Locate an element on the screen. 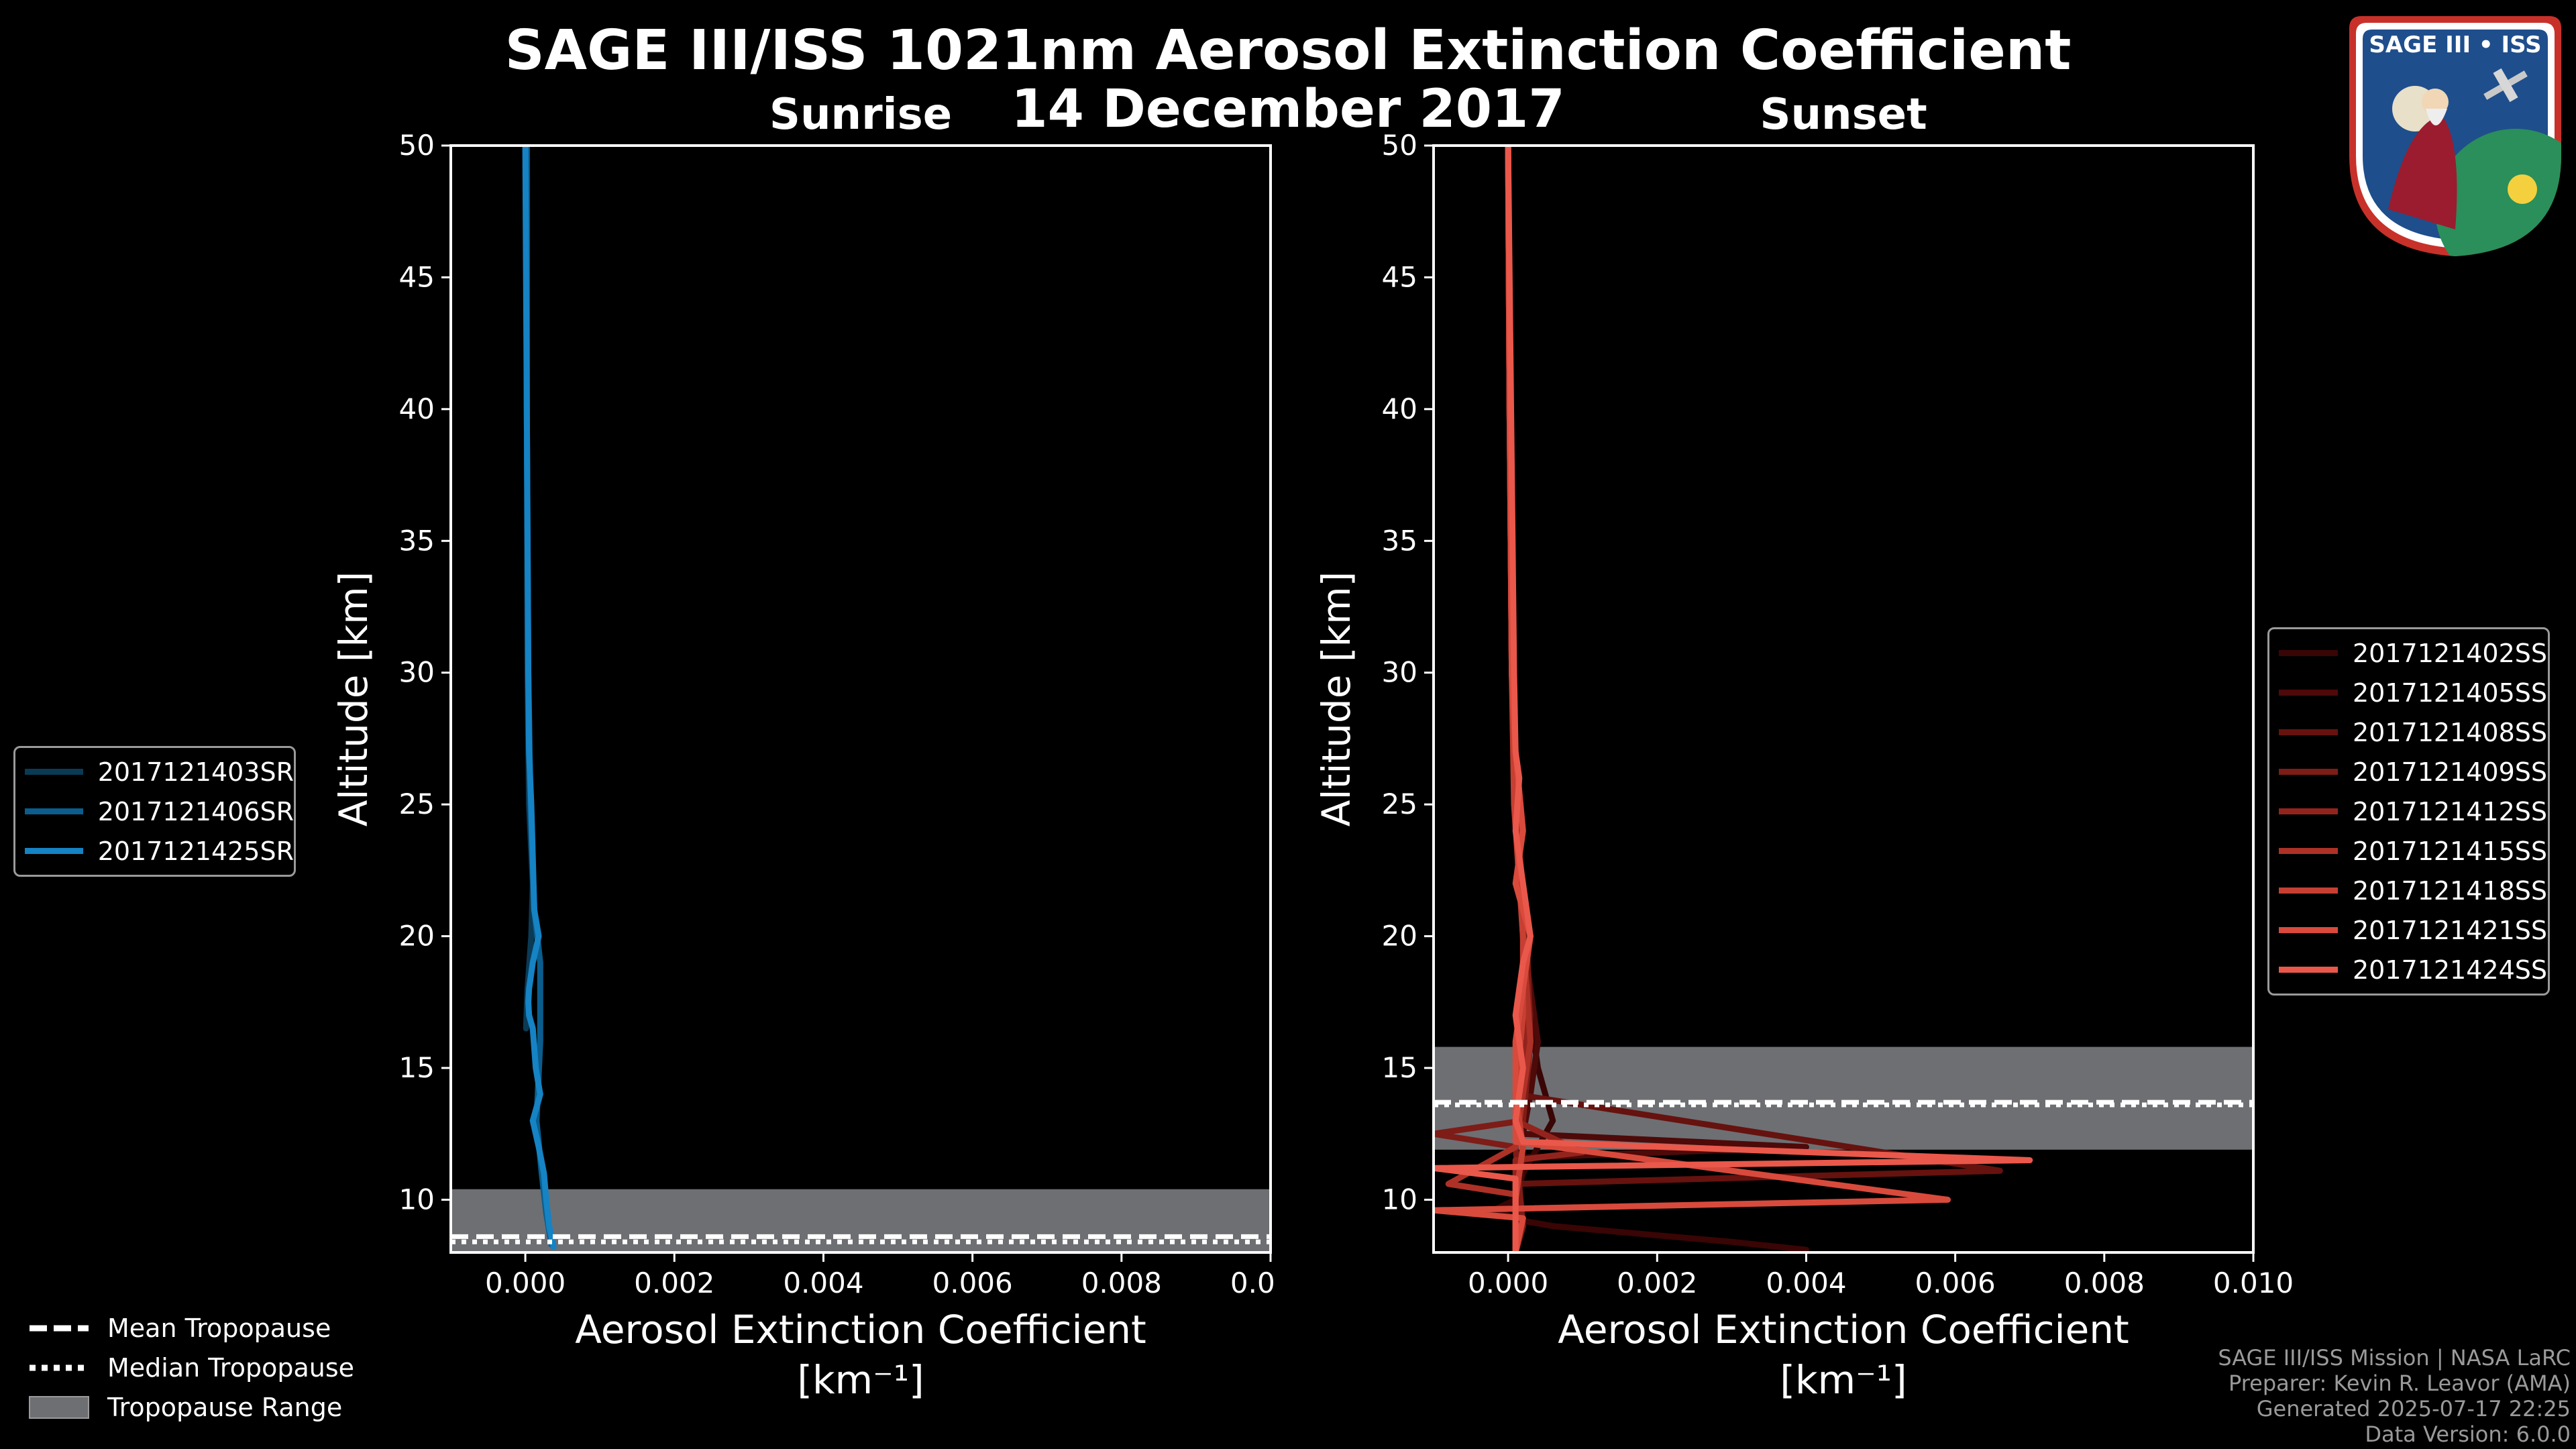 The image size is (2576, 1449). legend-item: 2017121406SR is located at coordinates (154, 811).